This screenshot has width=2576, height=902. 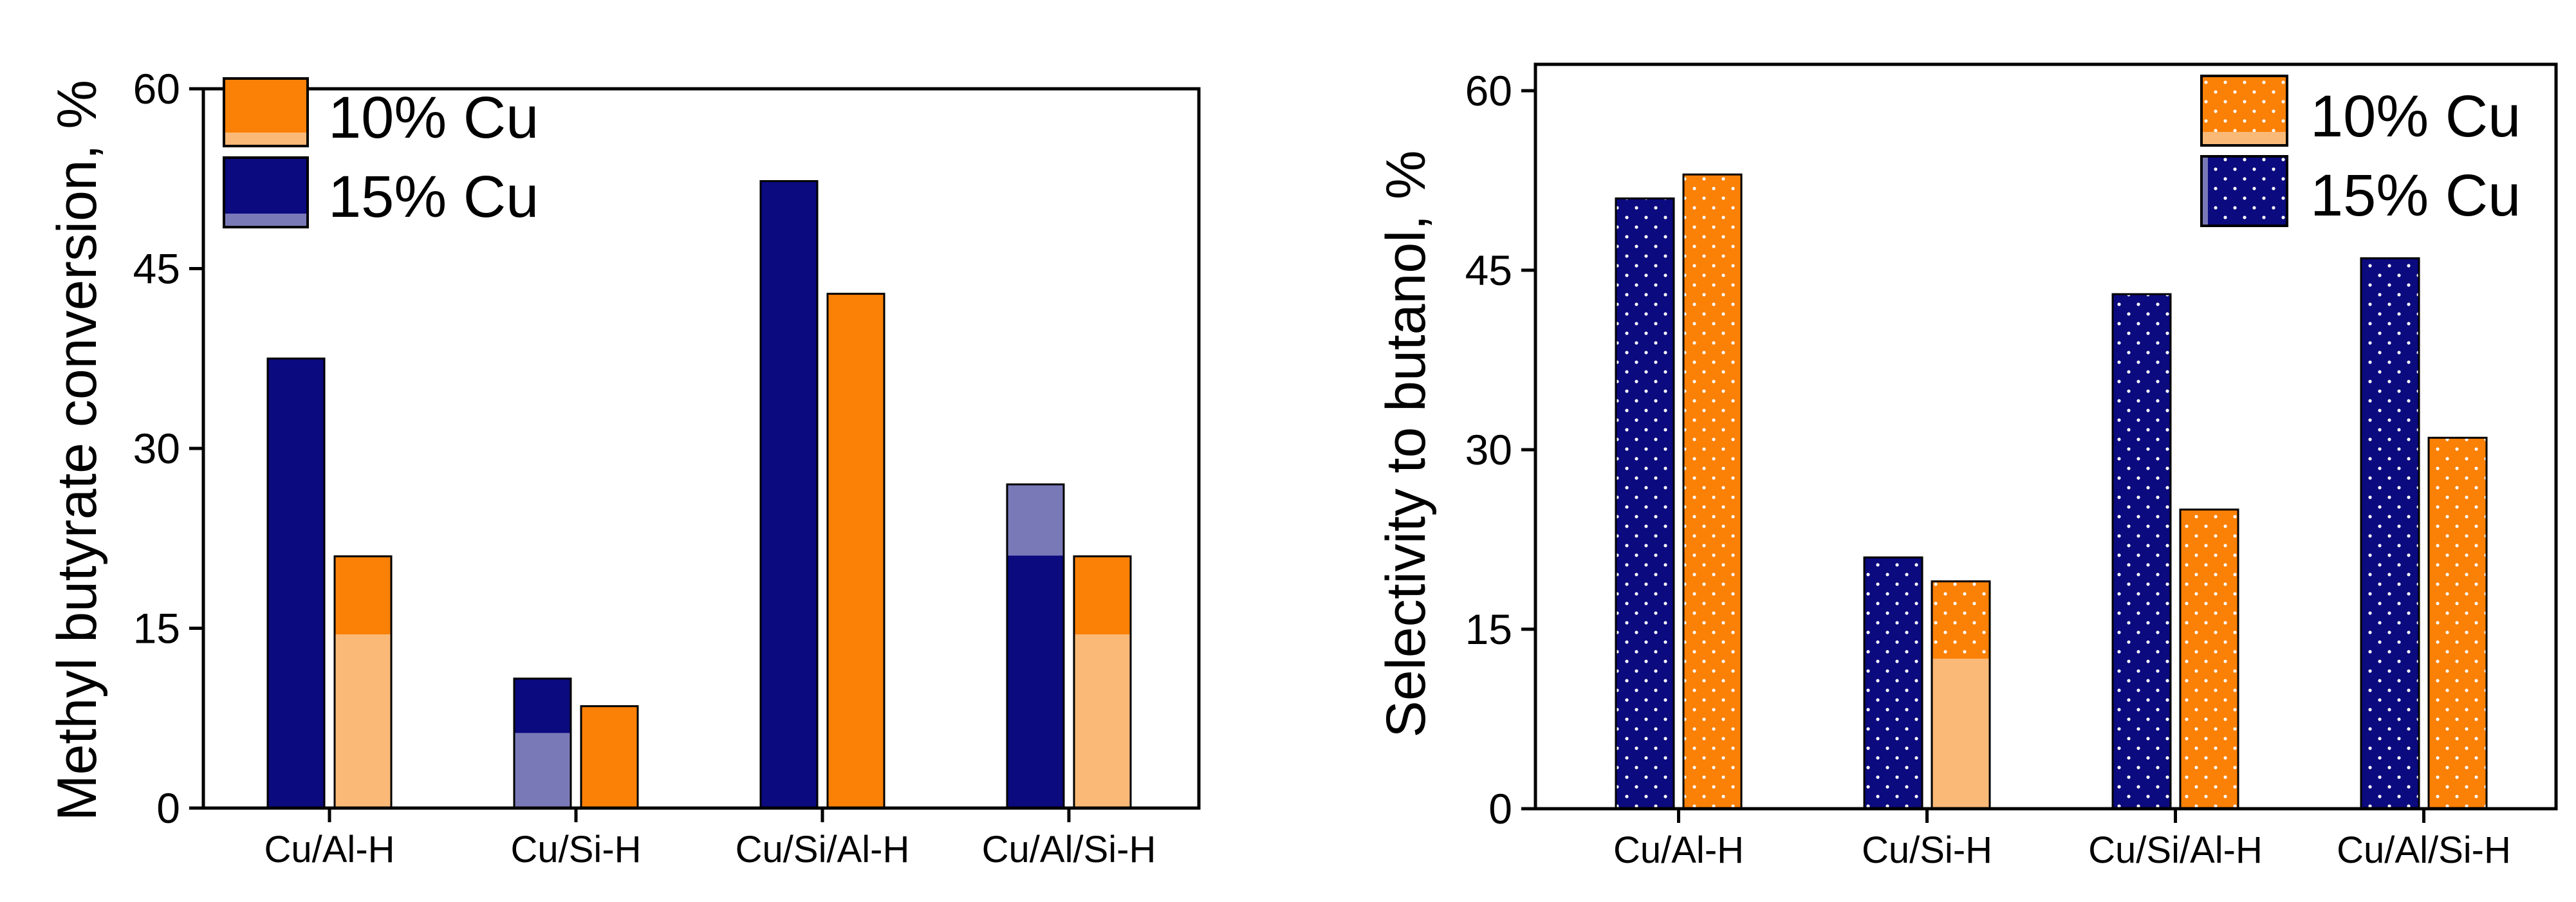 I want to click on bar-15-cu-cu-si-h, so click(x=1893, y=683).